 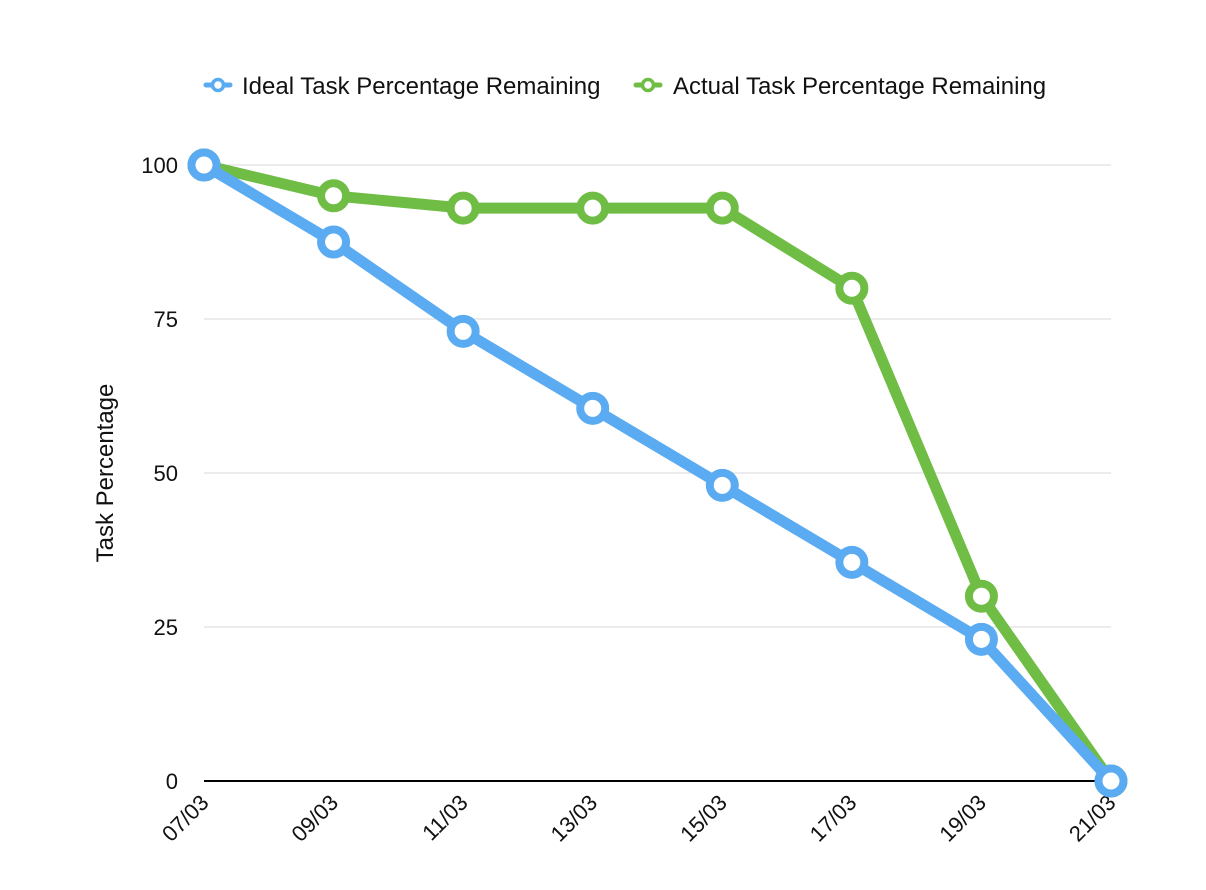 I want to click on y-tick-label: 25, so click(x=166, y=627).